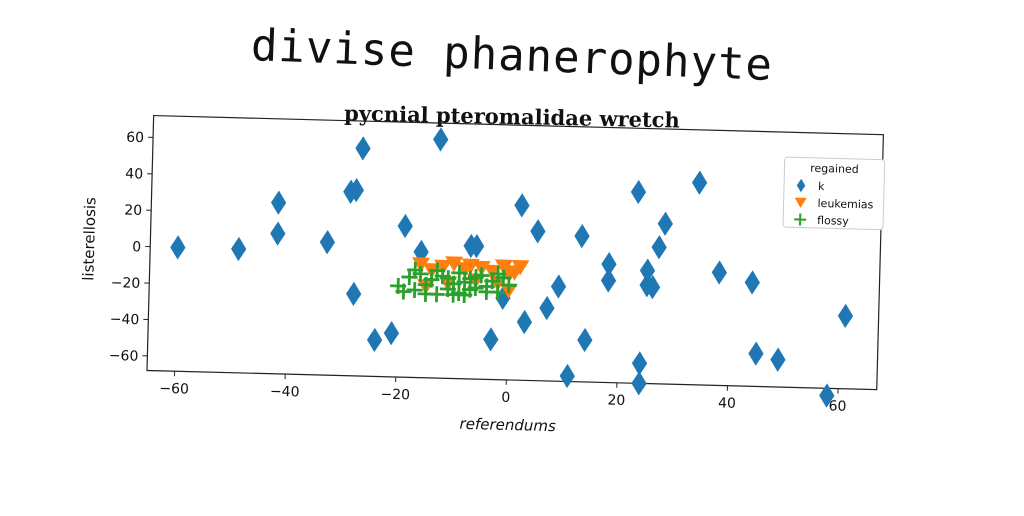  I want to click on x-tick-label: 20, so click(616, 401).